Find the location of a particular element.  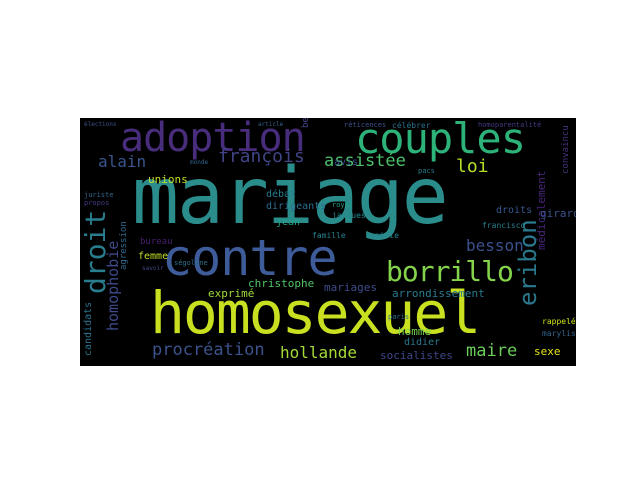

word-couples: couples is located at coordinates (440, 140).